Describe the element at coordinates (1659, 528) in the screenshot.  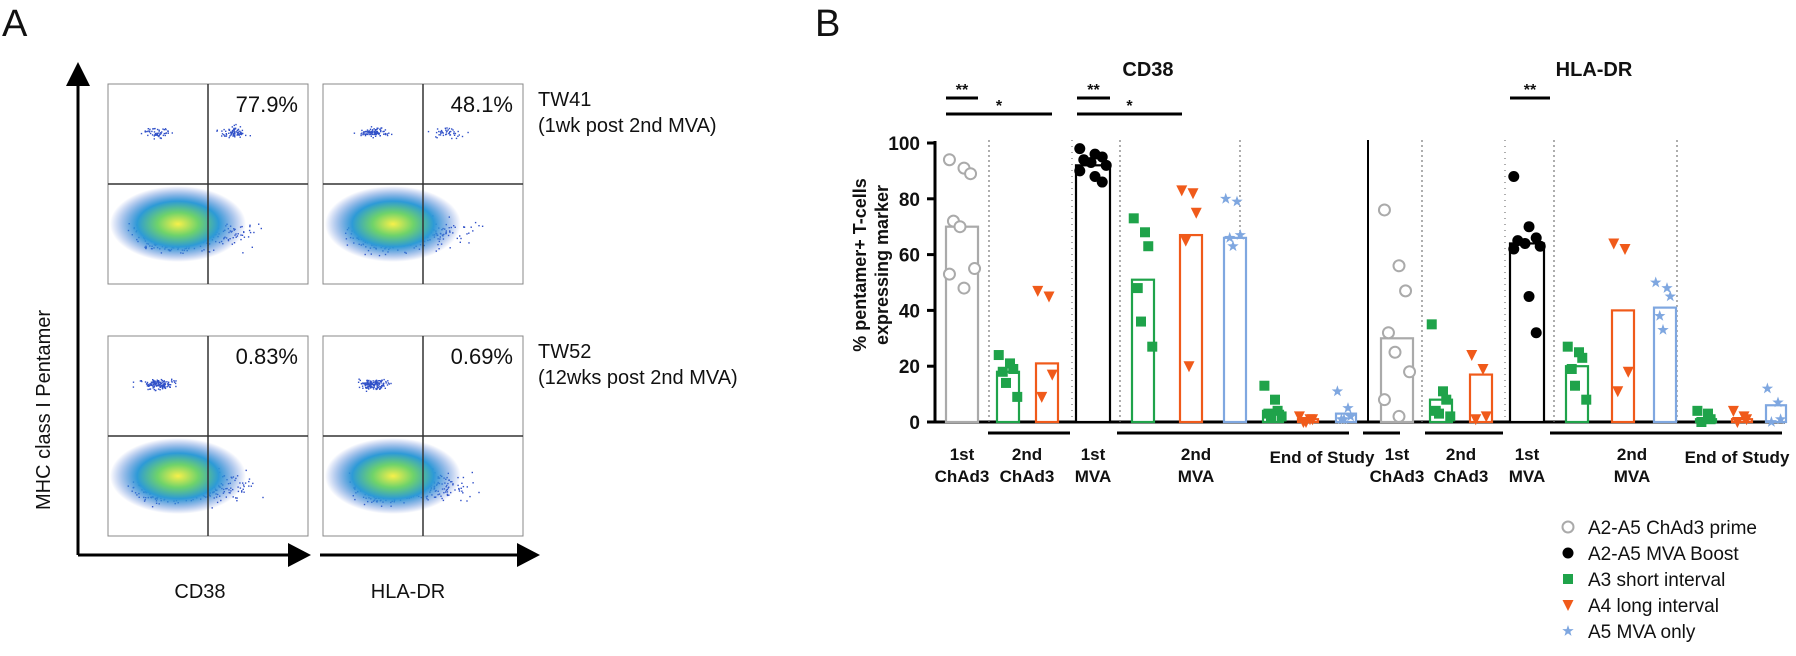
I see `legend-item-prime: A2-A5 ChAd3 prime` at that location.